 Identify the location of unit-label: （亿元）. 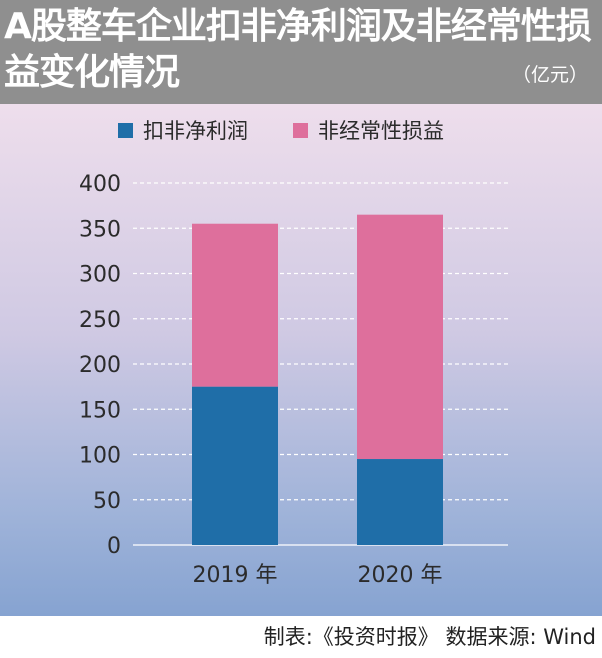
(549, 75).